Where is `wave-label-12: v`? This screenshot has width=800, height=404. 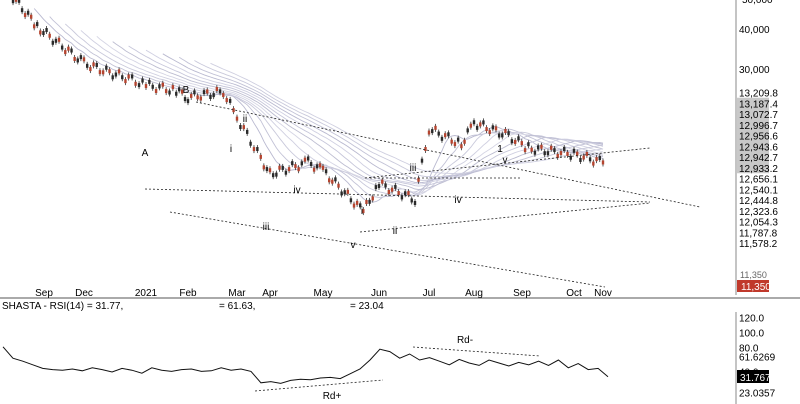 wave-label-12: v is located at coordinates (505, 160).